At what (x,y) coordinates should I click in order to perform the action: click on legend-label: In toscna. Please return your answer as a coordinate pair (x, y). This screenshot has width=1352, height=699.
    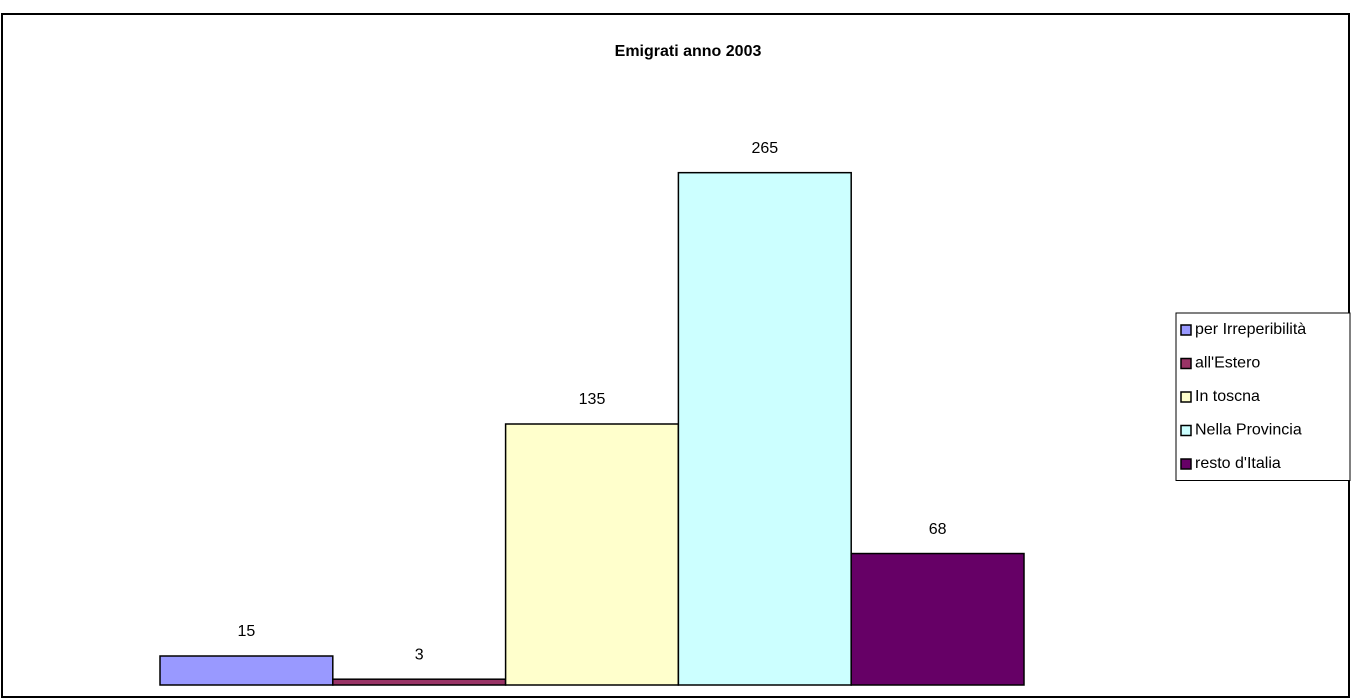
    Looking at the image, I should click on (1227, 396).